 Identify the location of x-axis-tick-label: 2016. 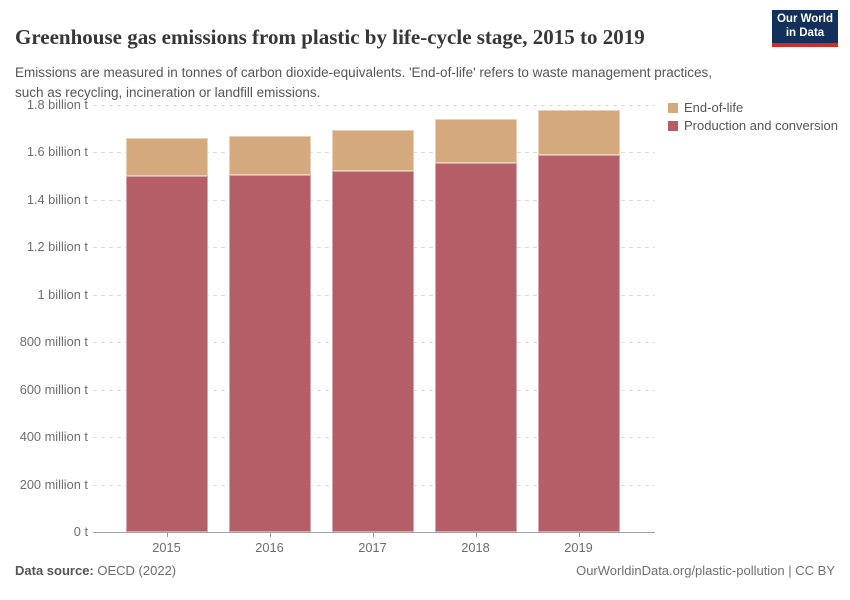
(269, 547).